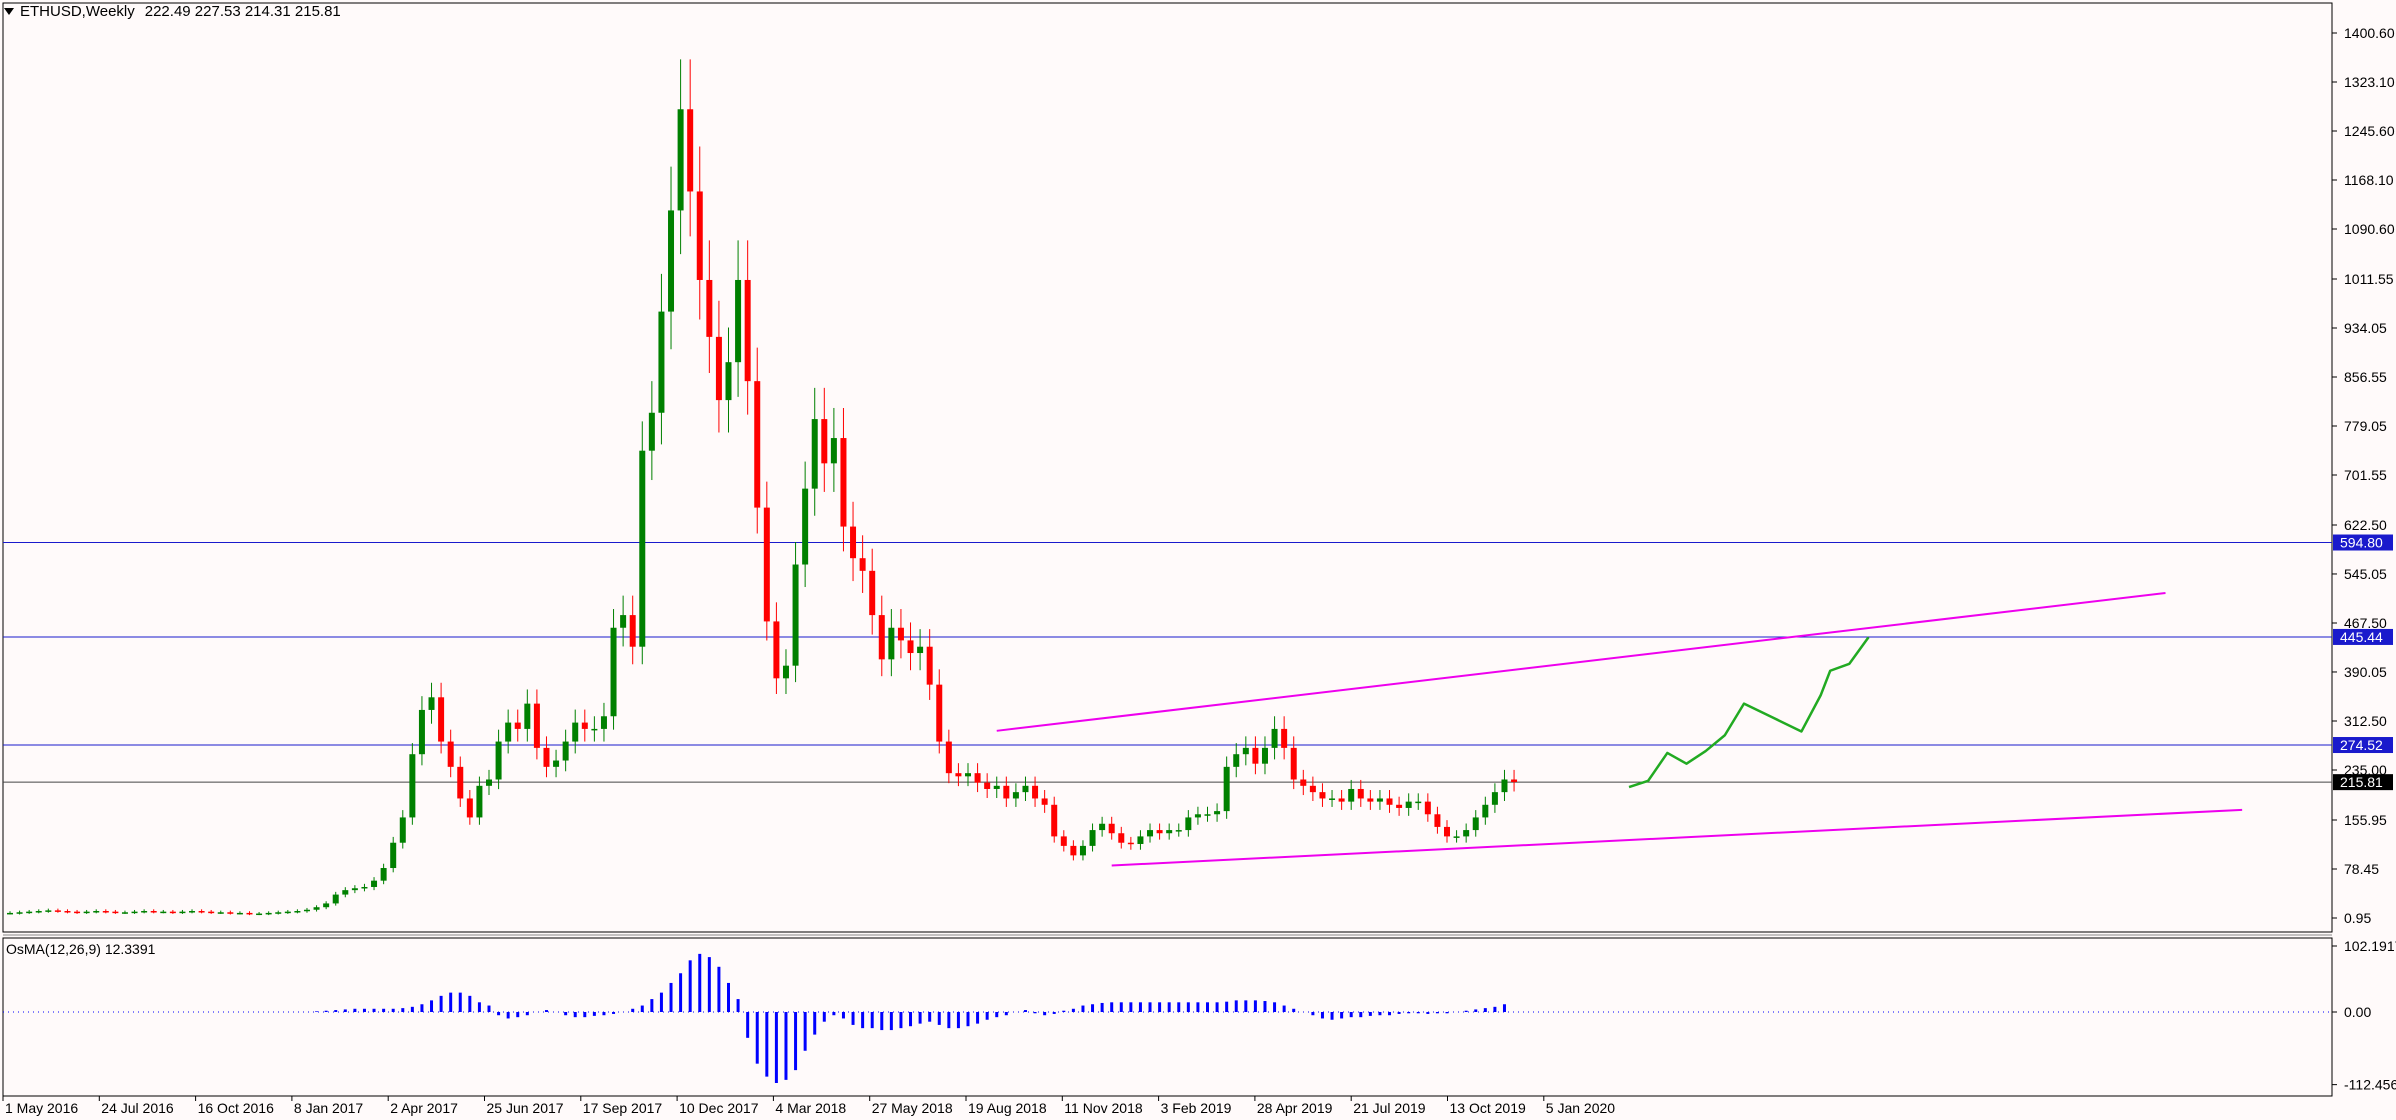 This screenshot has width=2396, height=1120. Describe the element at coordinates (2357, 918) in the screenshot. I see `y-tick-label: 0.95` at that location.